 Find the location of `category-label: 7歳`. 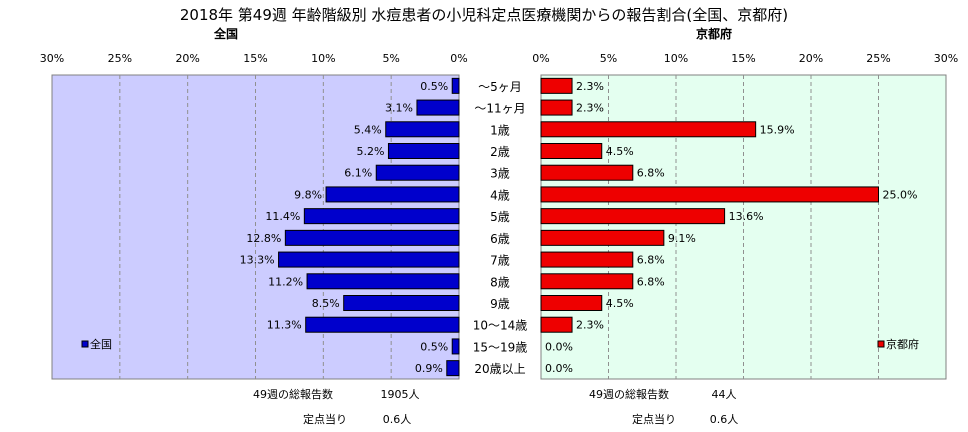

category-label: 7歳 is located at coordinates (500, 261).